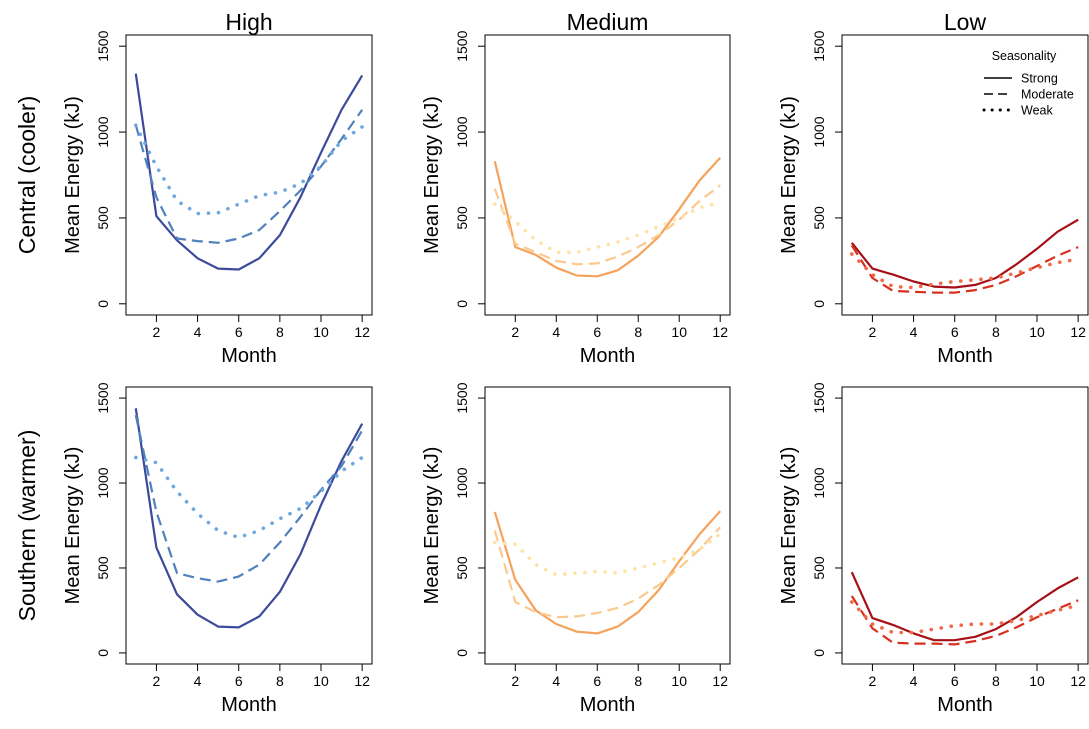  Describe the element at coordinates (679, 332) in the screenshot. I see `panel-central-cooler-medium-xtick-label-10: 10` at that location.